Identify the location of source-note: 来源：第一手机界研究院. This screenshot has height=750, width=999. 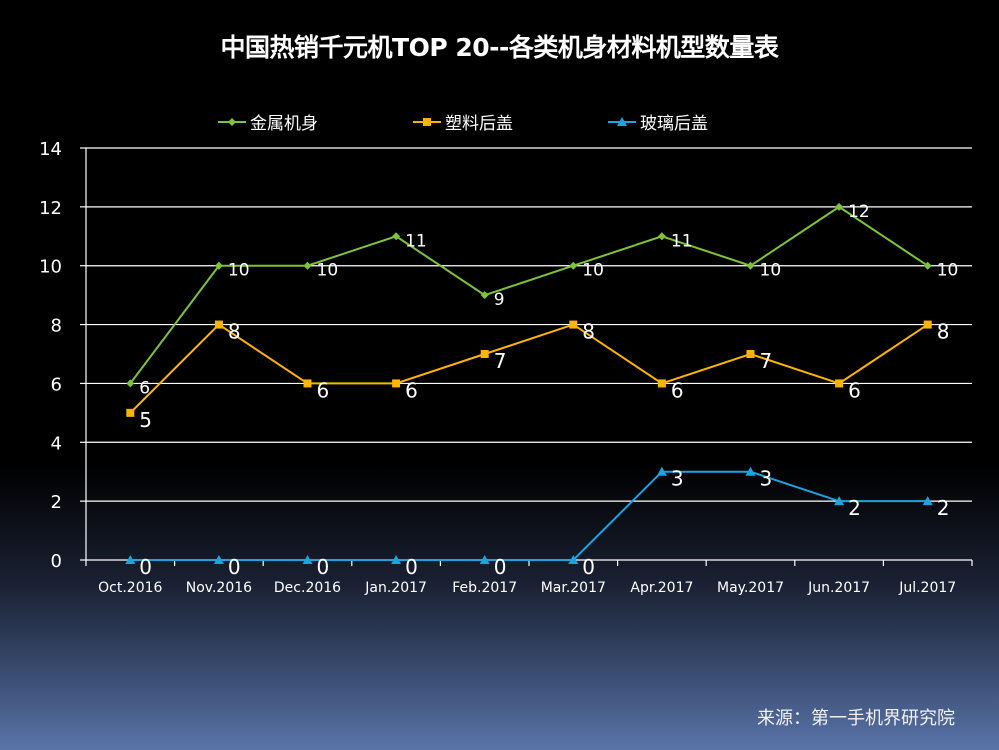
(856, 718).